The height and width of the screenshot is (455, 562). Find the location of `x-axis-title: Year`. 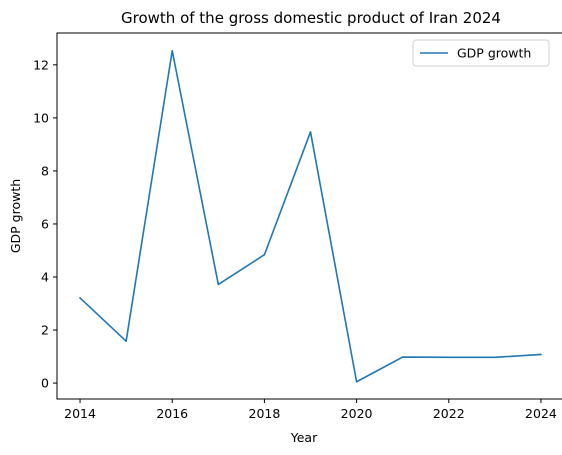

x-axis-title: Year is located at coordinates (304, 437).